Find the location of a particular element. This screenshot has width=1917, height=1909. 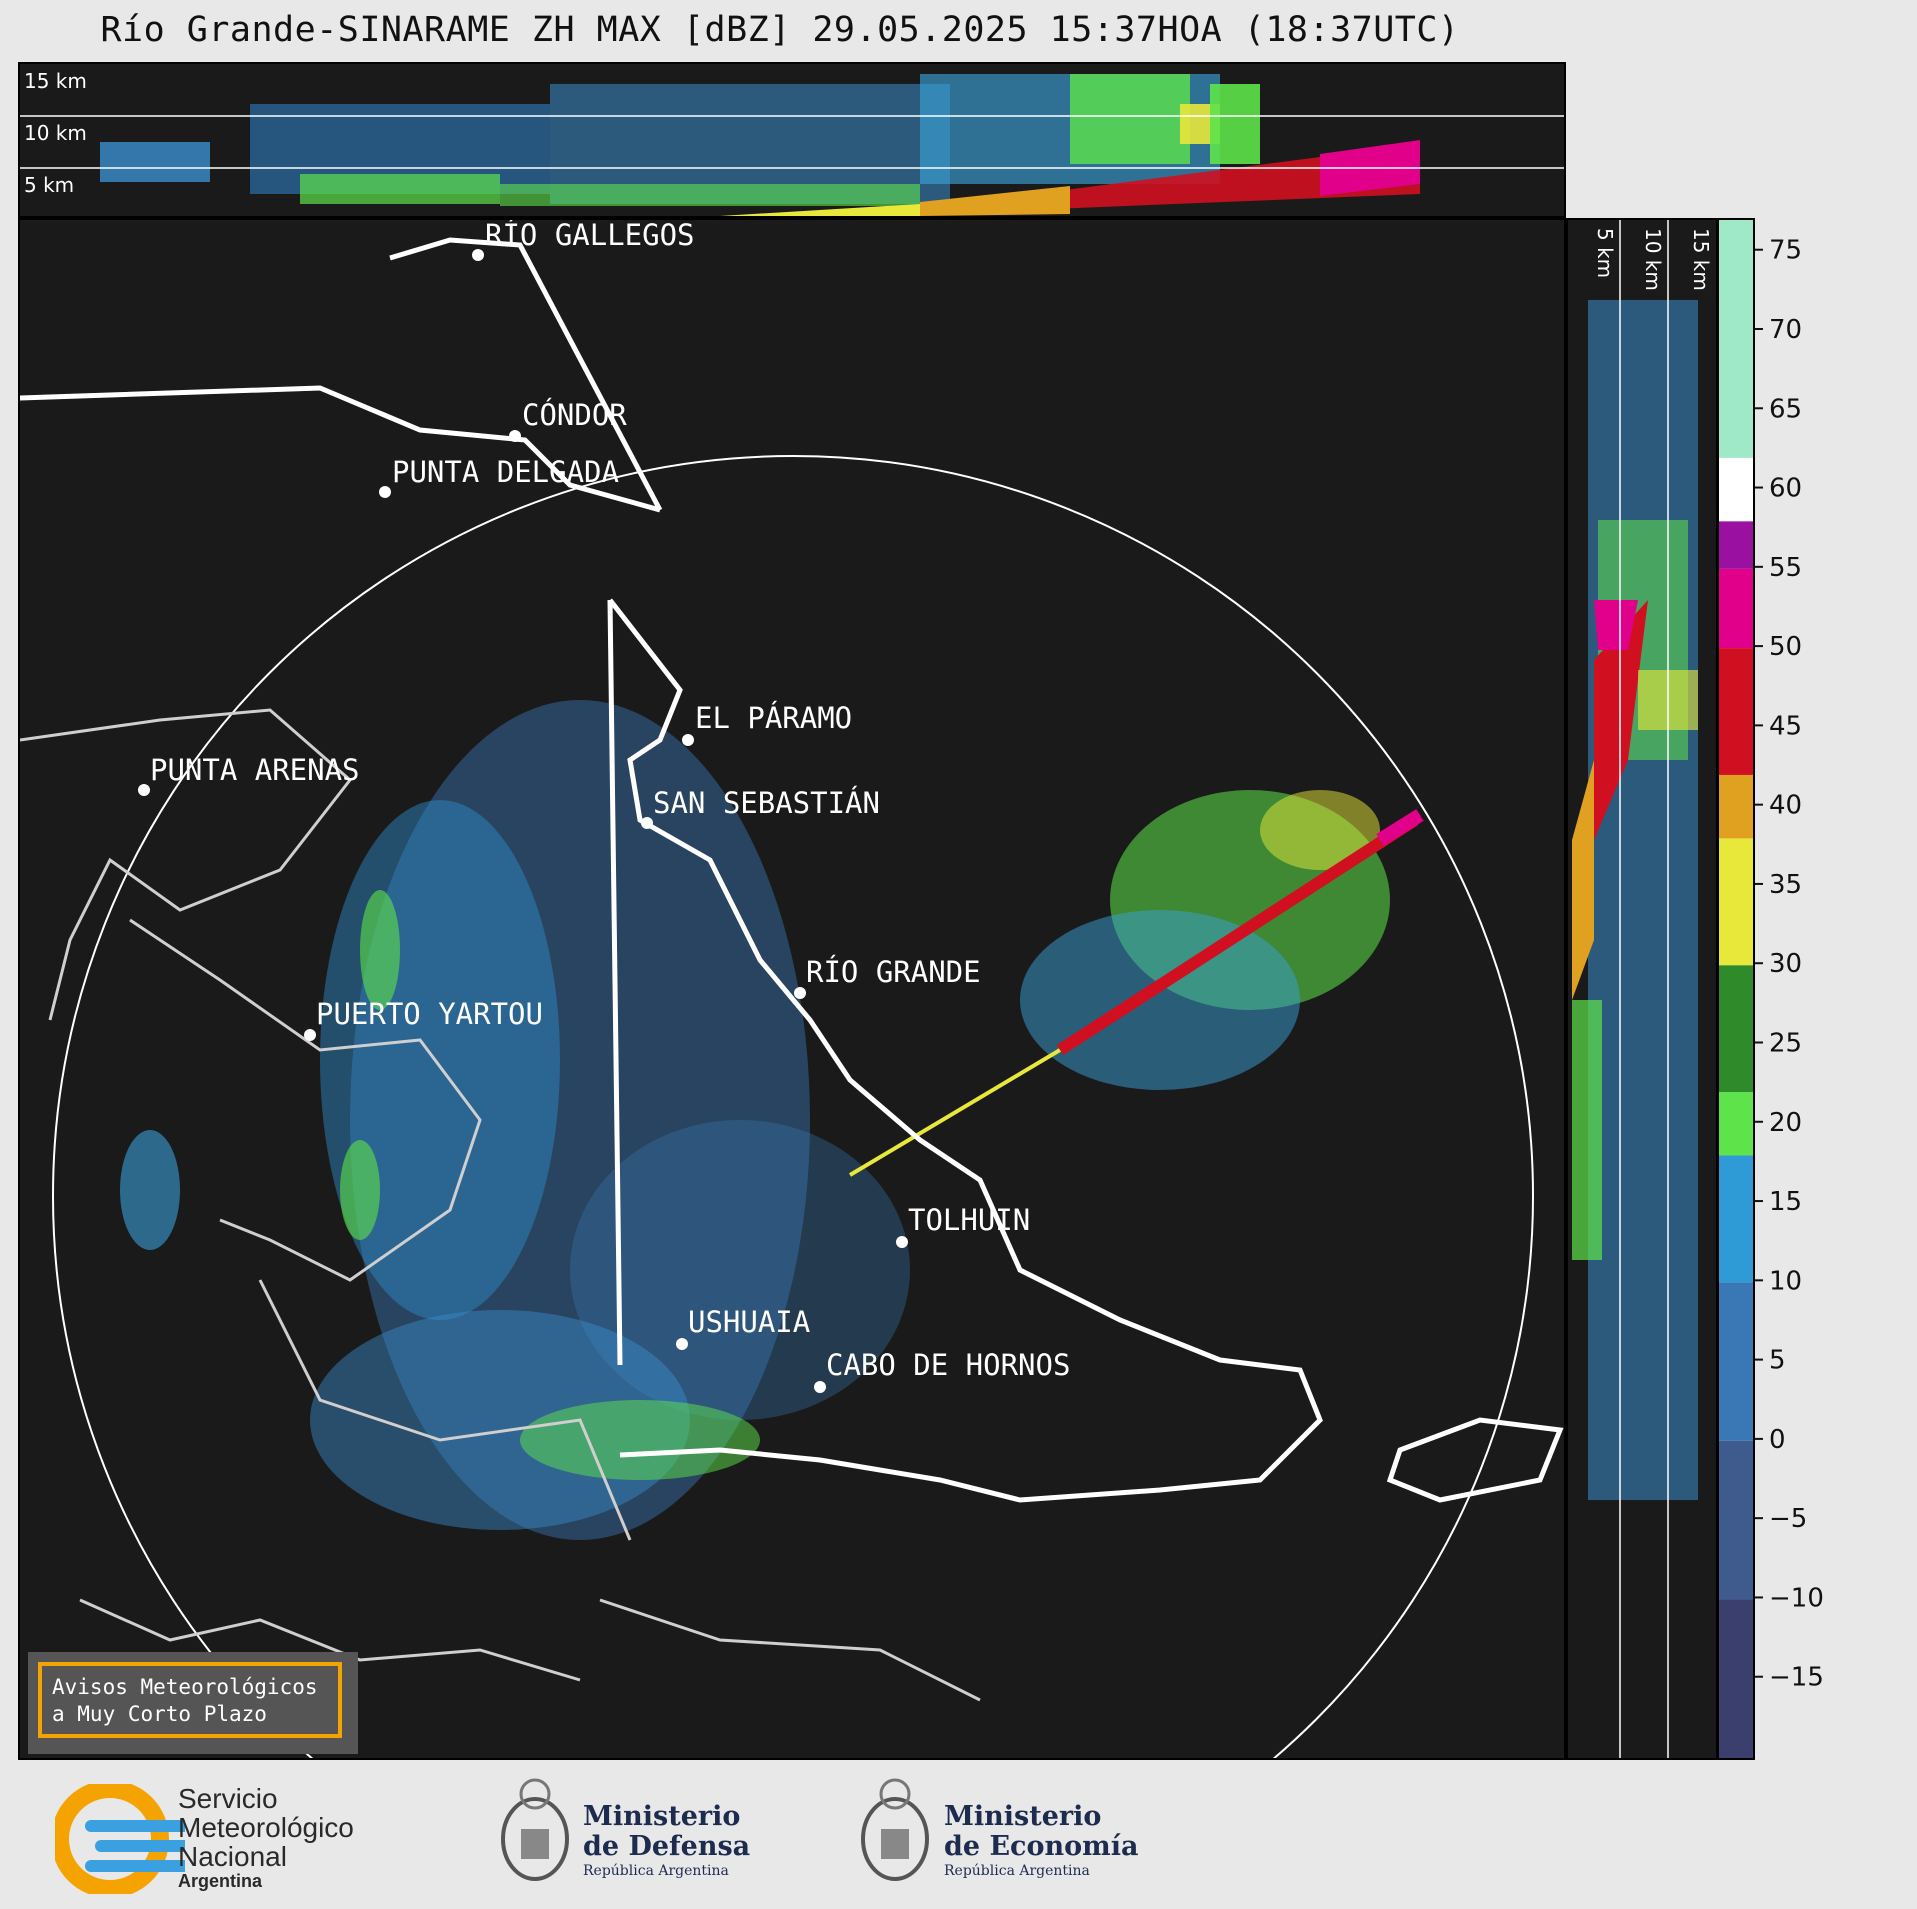

label-puerto-yartou: PUERTO YARTOU is located at coordinates (429, 1014).